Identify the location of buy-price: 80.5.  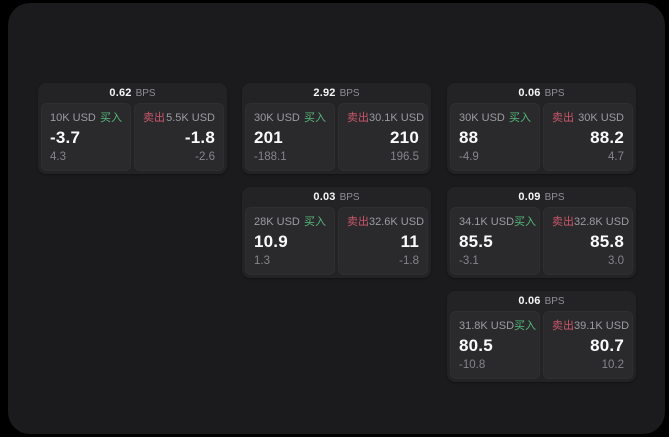
(476, 345).